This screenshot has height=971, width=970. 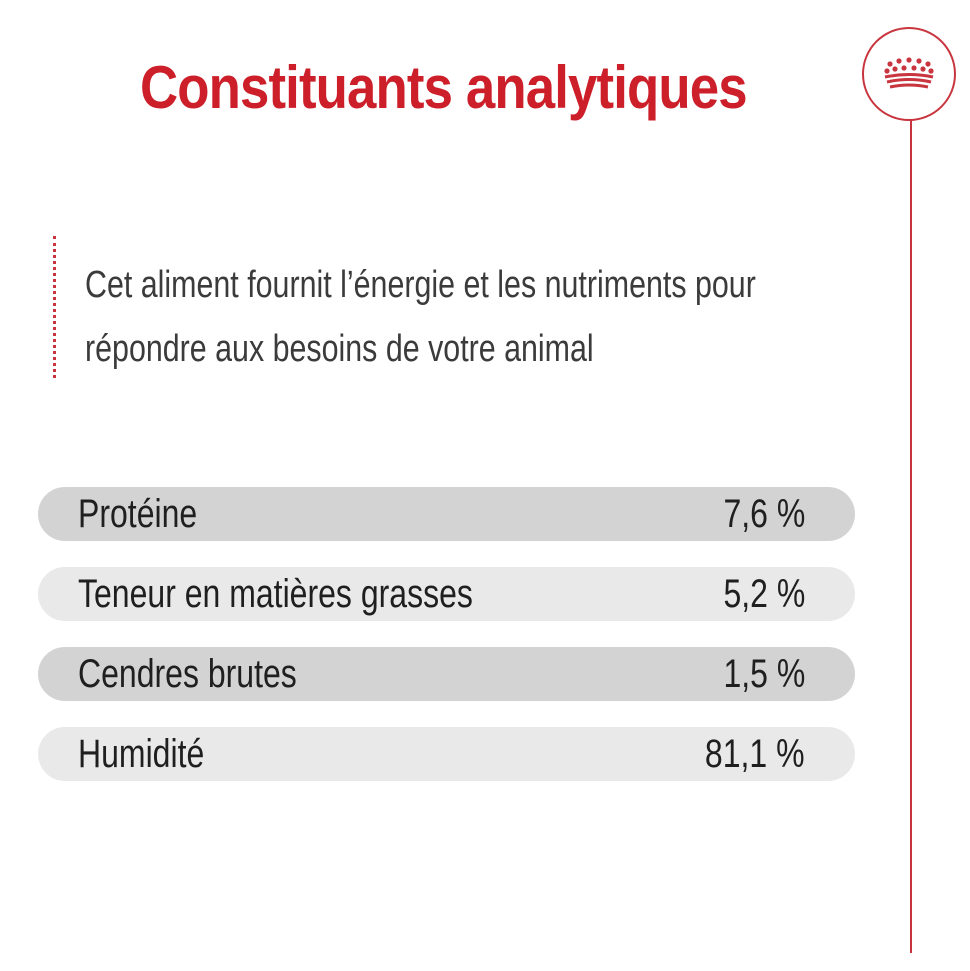 What do you see at coordinates (755, 754) in the screenshot?
I see `constituent-value: 81,1 %` at bounding box center [755, 754].